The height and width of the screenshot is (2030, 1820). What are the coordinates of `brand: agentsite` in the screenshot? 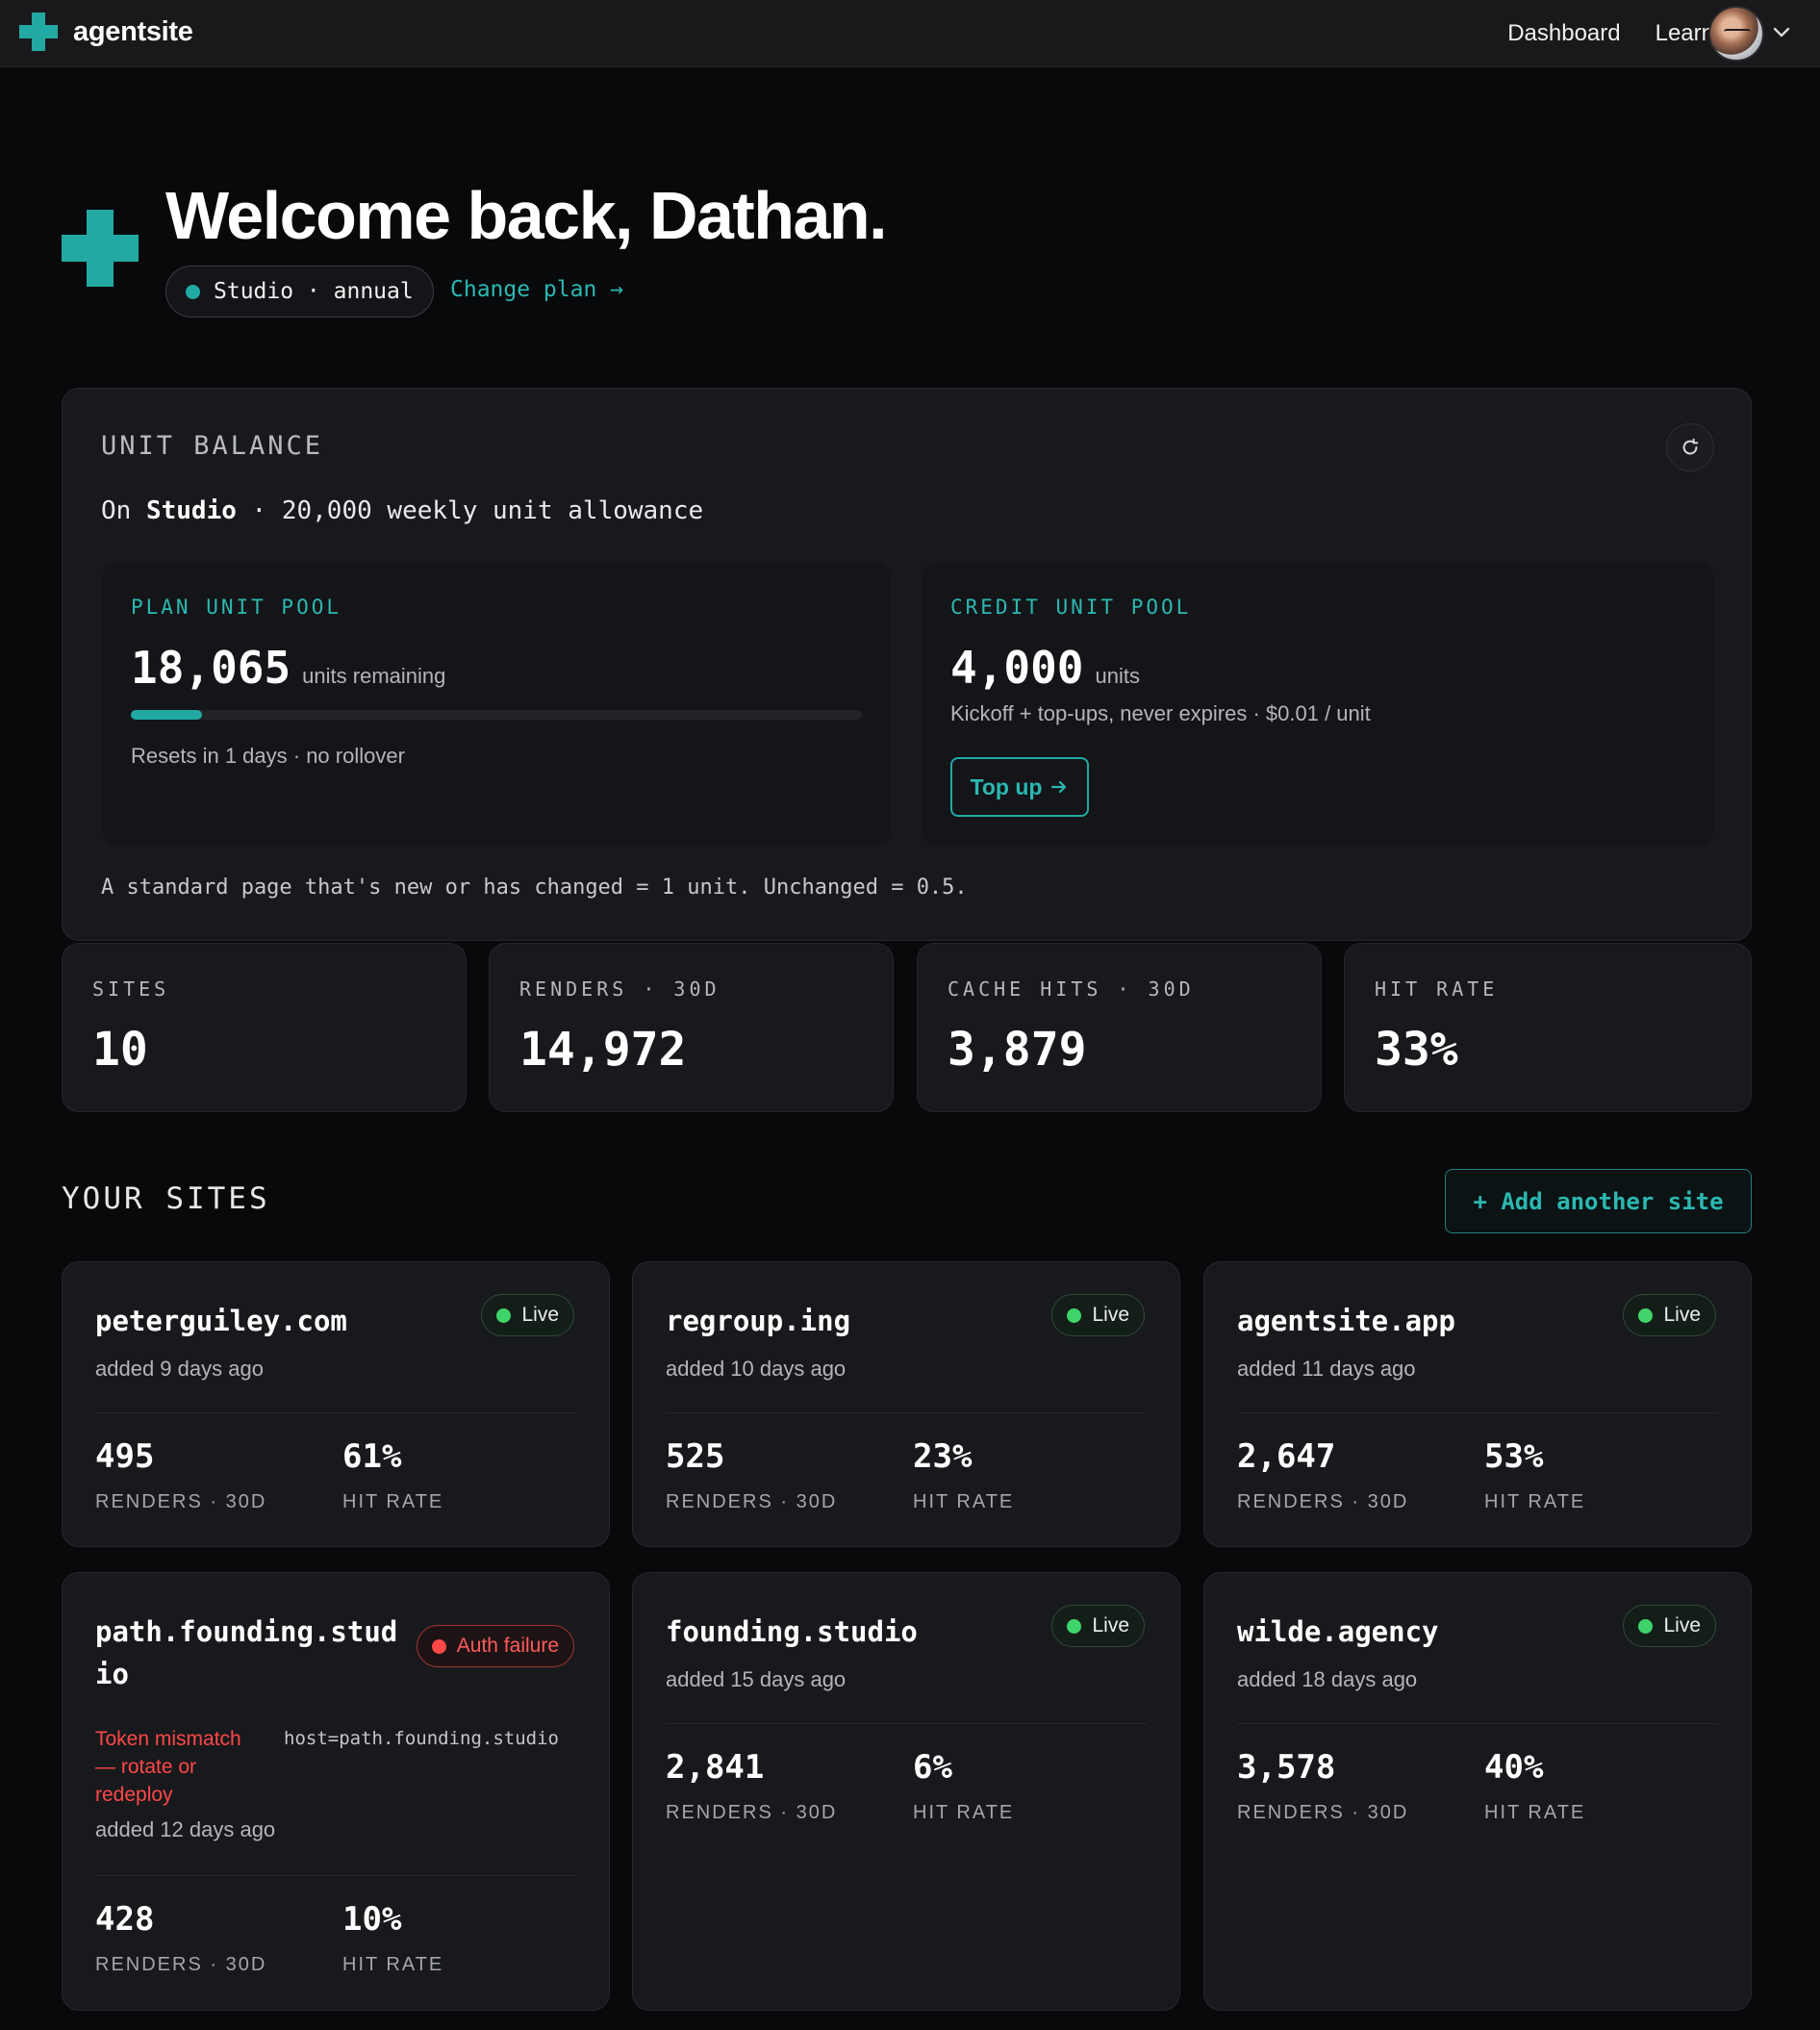 It's located at (106, 32).